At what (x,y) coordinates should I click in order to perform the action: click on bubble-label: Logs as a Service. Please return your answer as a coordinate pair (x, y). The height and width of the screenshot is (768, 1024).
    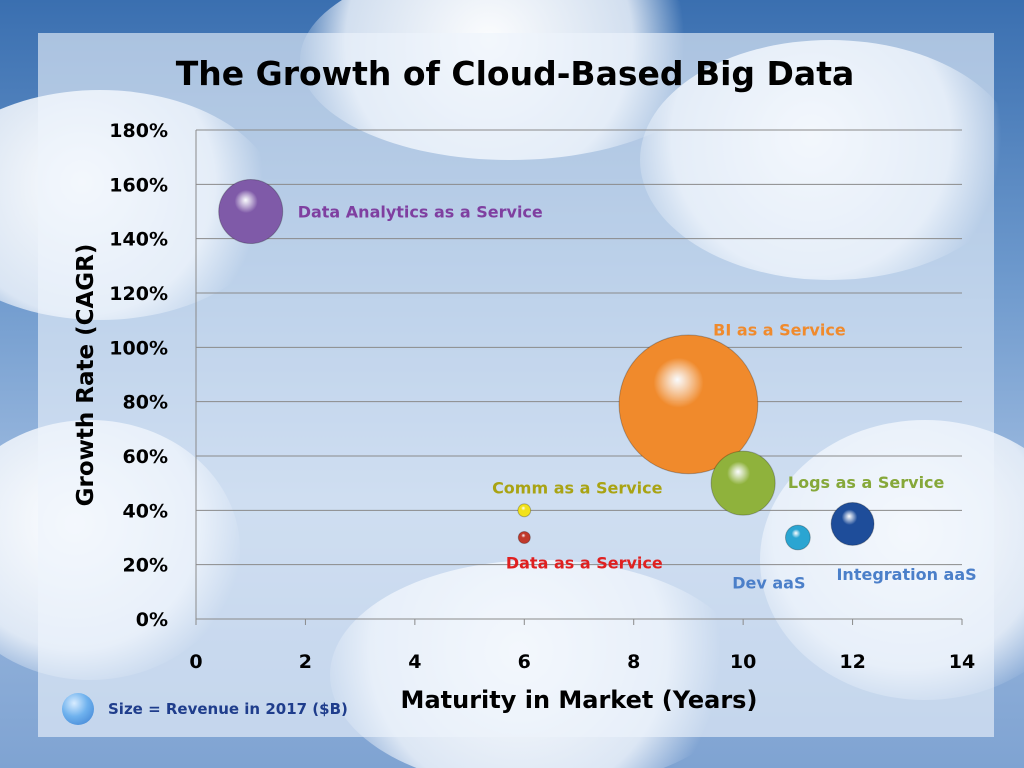
    Looking at the image, I should click on (866, 482).